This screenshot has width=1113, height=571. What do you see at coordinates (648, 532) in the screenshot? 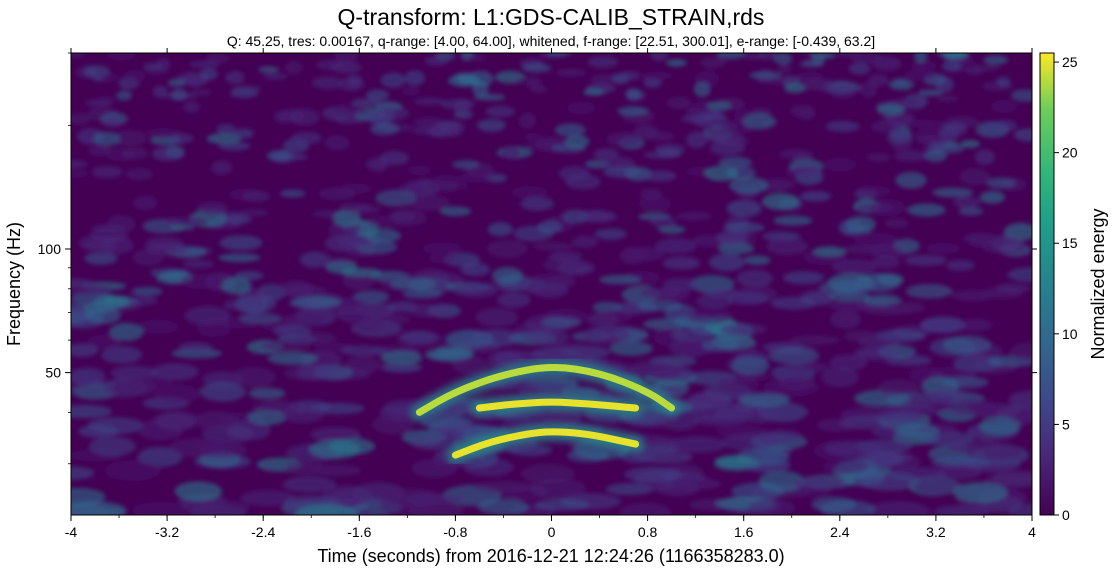
I see `x-tick-label: 0.8` at bounding box center [648, 532].